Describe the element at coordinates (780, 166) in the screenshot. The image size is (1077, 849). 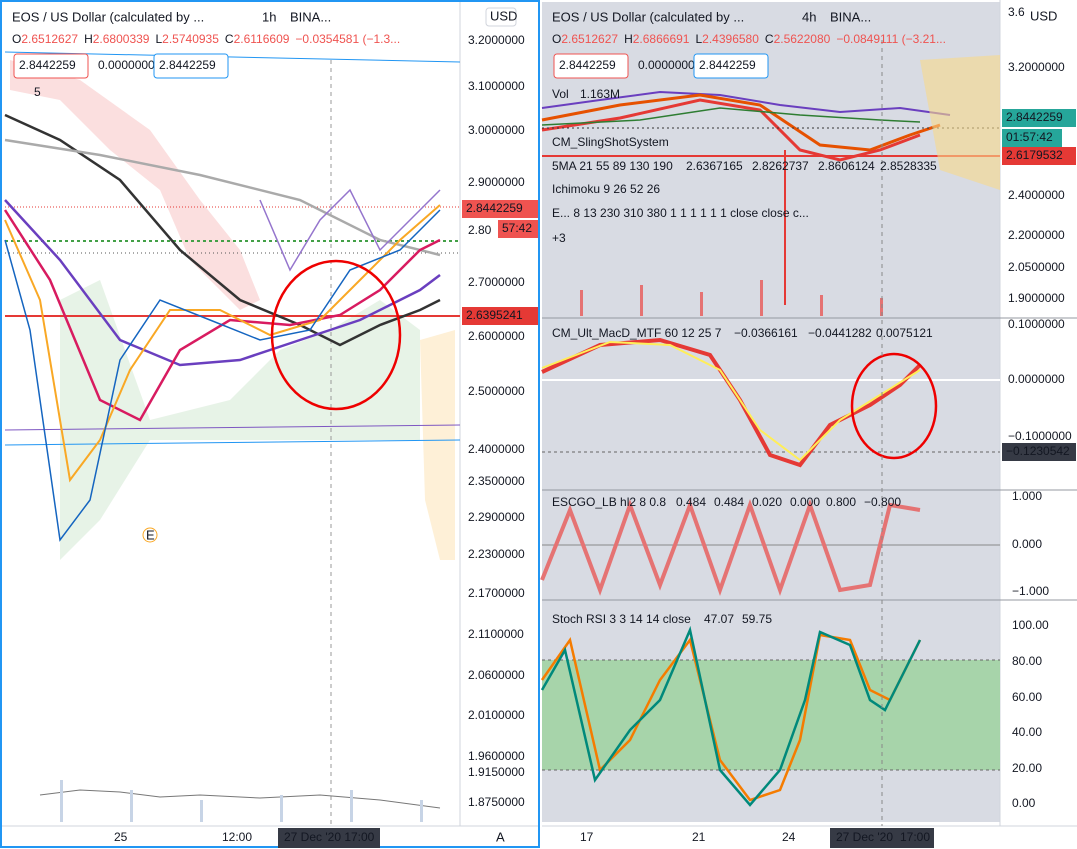
I see `ma-value: 2.8262737` at that location.